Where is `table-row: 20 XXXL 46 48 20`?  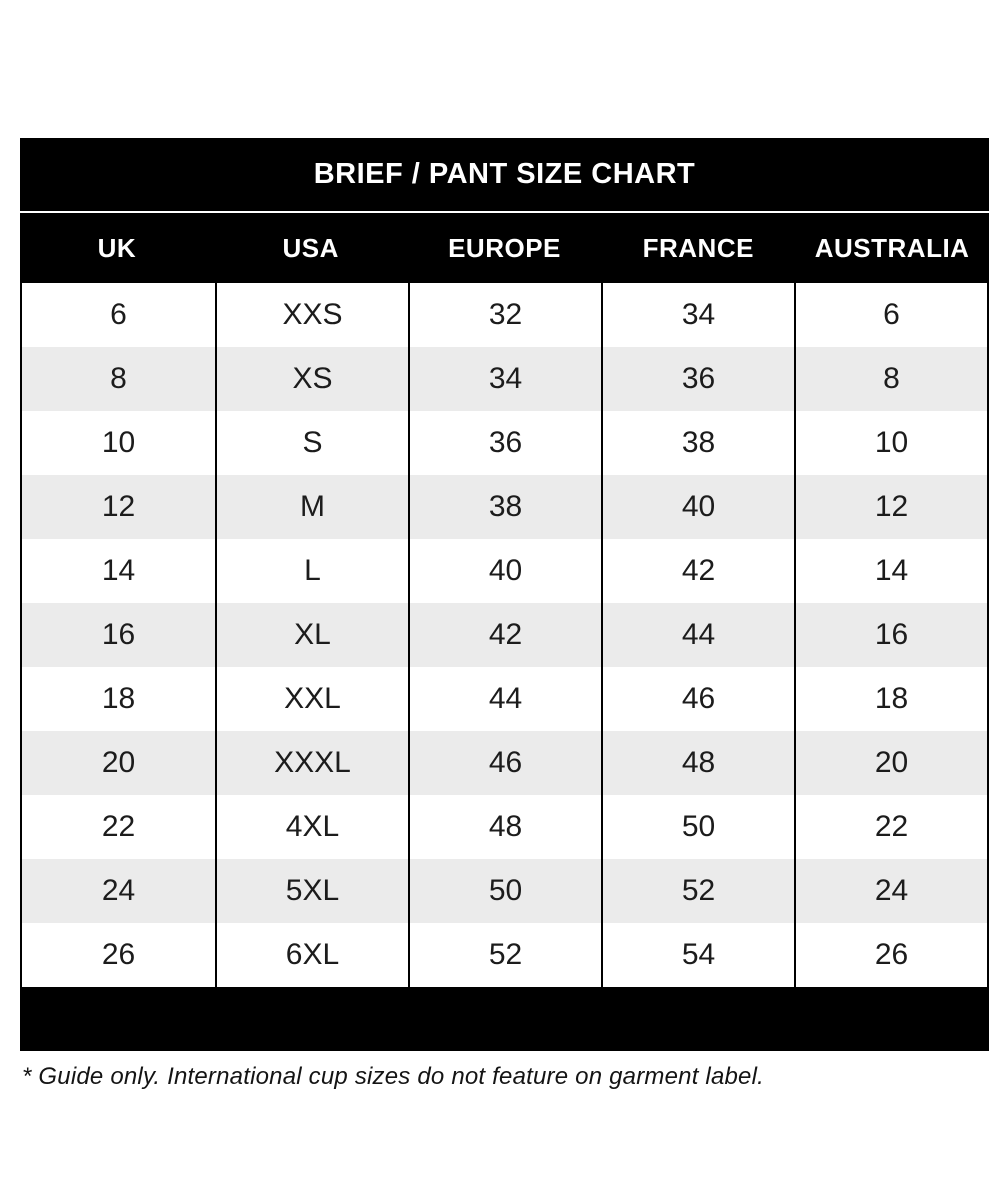 table-row: 20 XXXL 46 48 20 is located at coordinates (504, 763).